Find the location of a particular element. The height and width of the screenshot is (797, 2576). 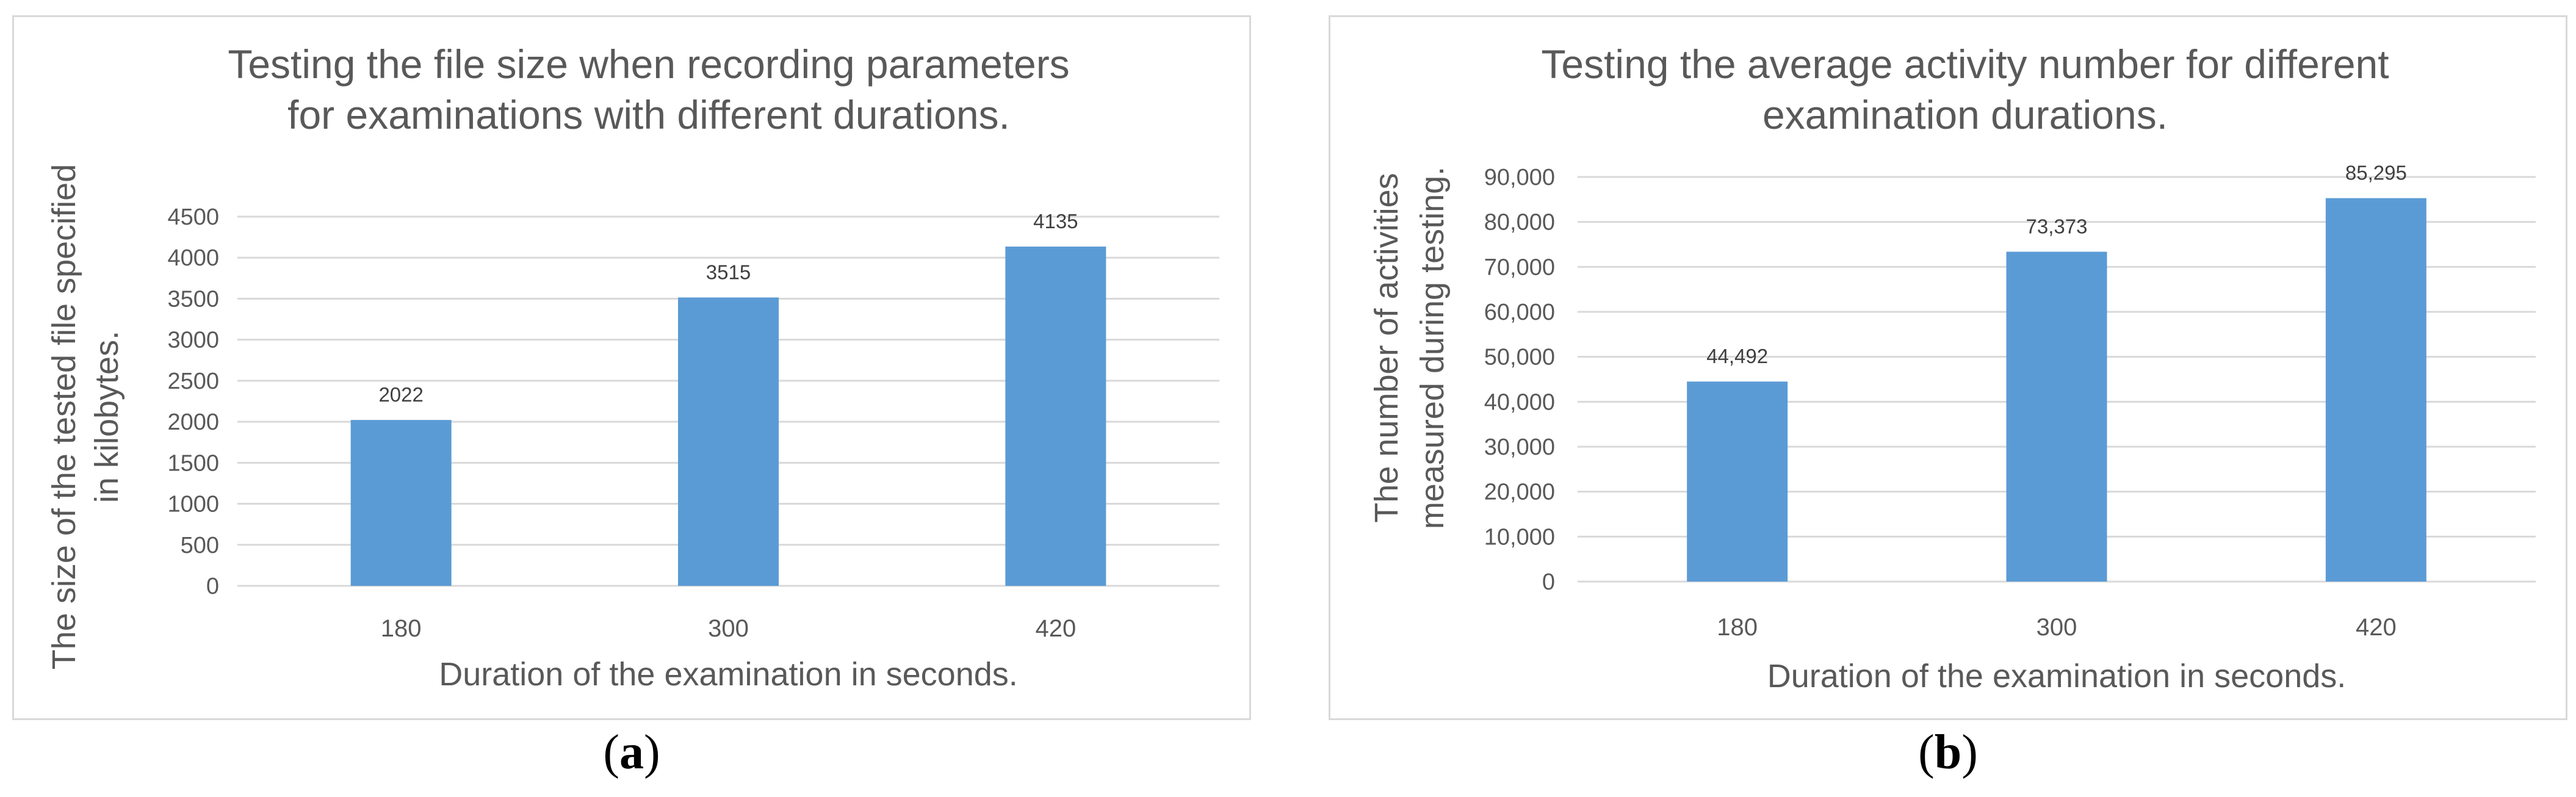

chart-b-data-label: 85,295 is located at coordinates (2376, 173).